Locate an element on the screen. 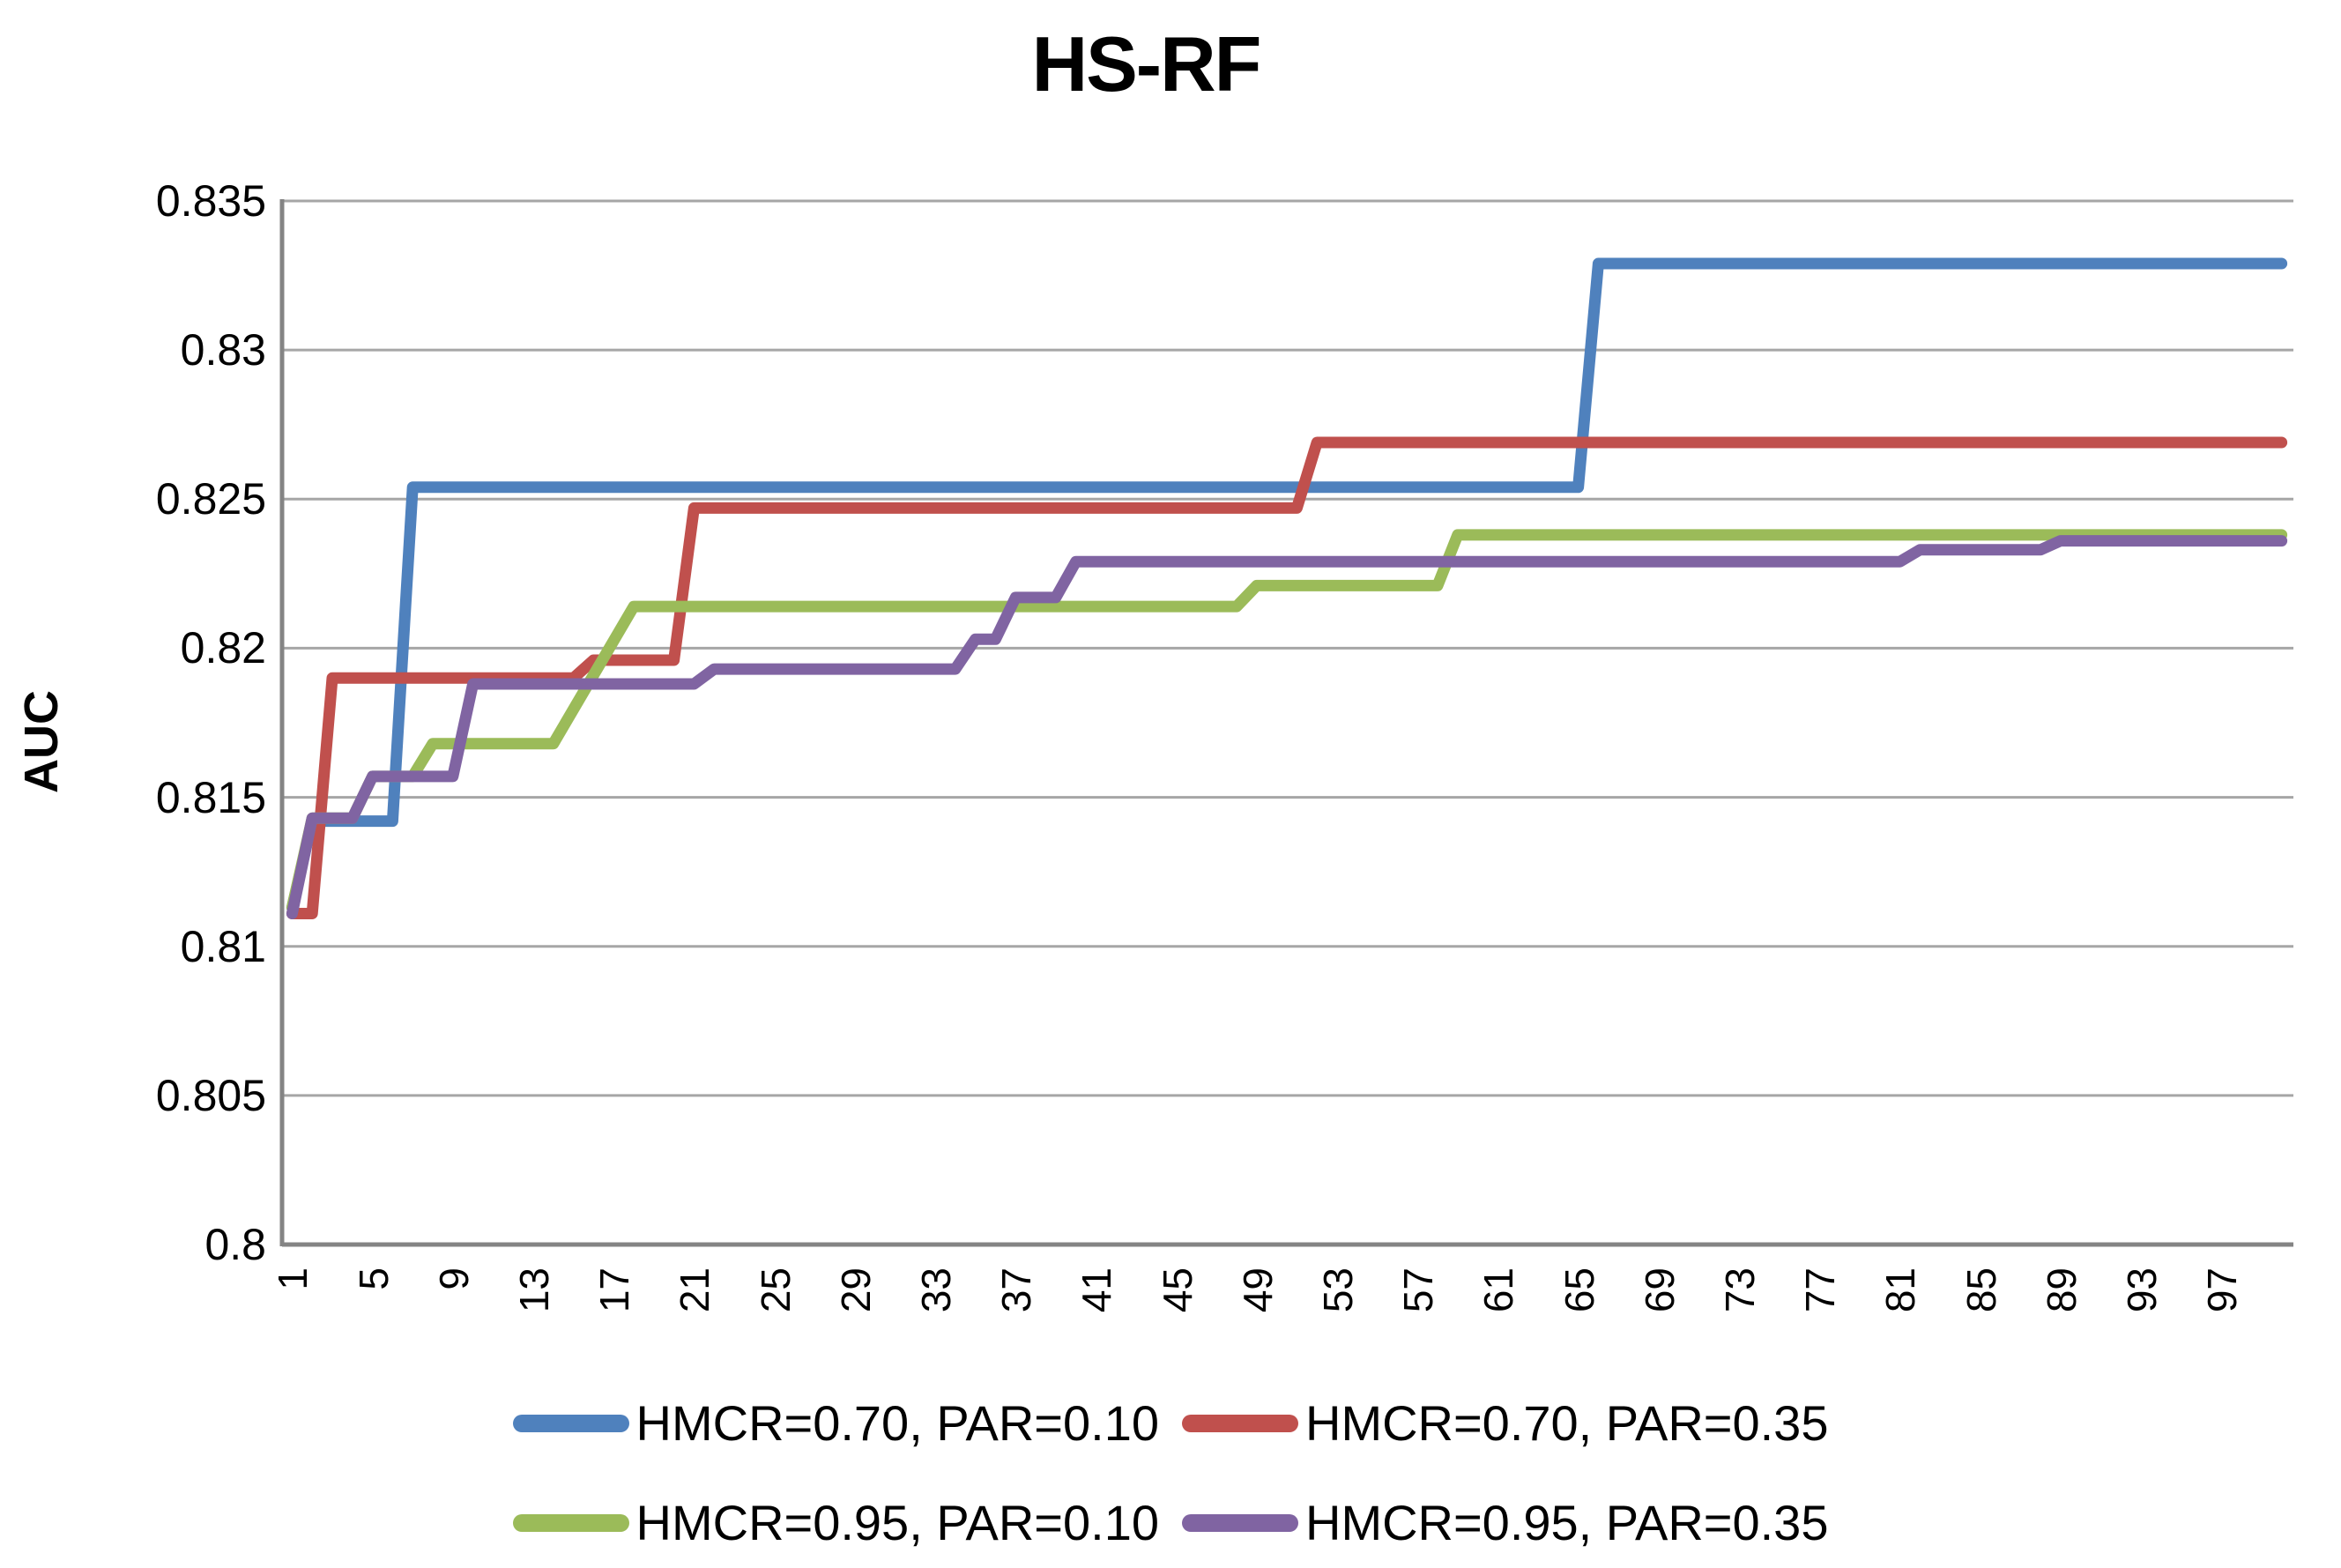 This screenshot has width=2341, height=1568. x-tick-label: 13 is located at coordinates (534, 1290).